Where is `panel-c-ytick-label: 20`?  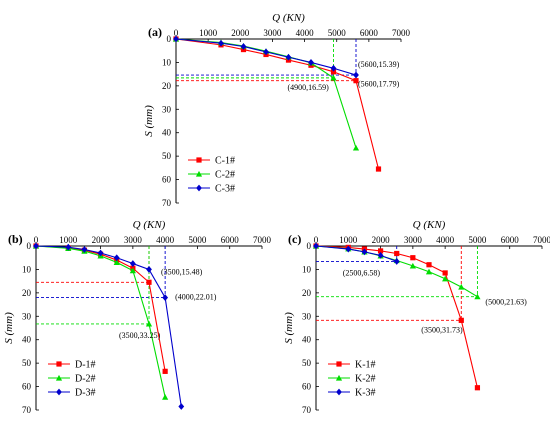 panel-c-ytick-label: 20 is located at coordinates (307, 293).